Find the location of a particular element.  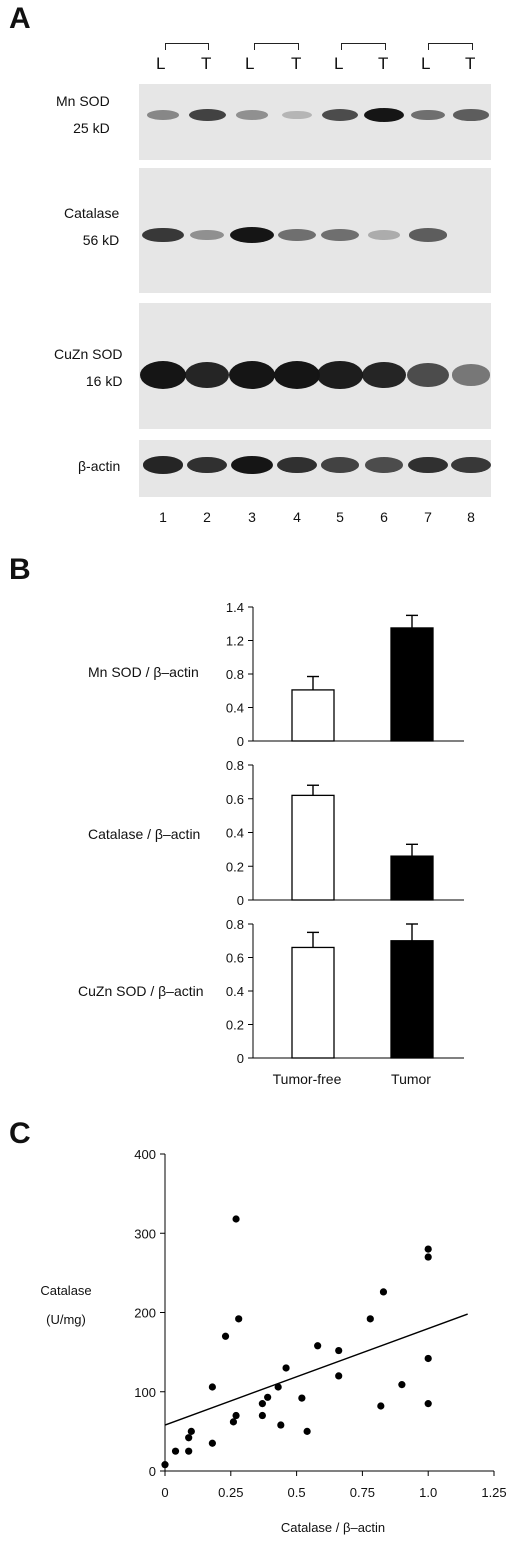

blot-mnsod is located at coordinates (315, 122).